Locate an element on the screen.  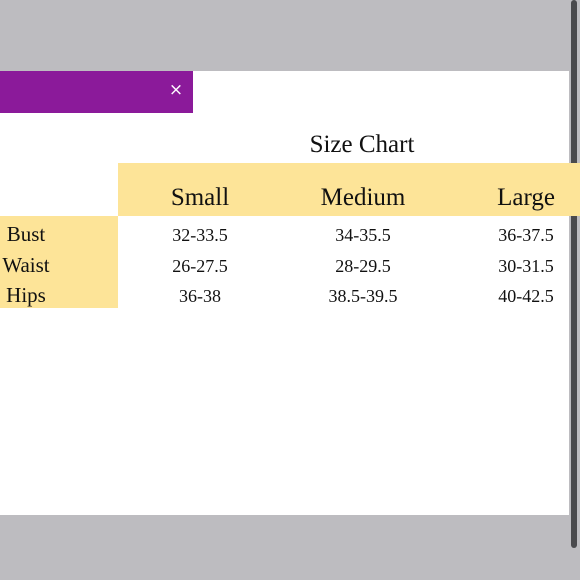
table-cell: 38.5-39.5 is located at coordinates (363, 296).